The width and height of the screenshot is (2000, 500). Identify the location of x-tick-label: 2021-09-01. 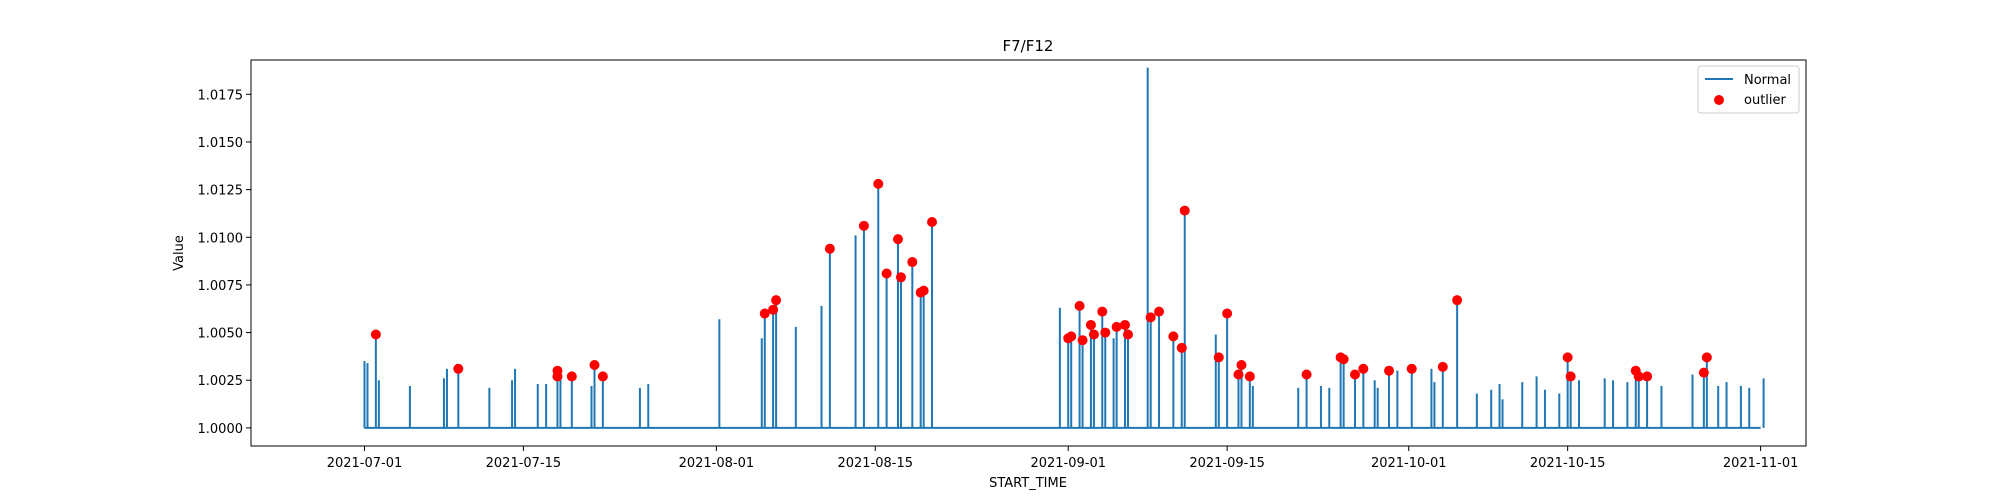
(1068, 463).